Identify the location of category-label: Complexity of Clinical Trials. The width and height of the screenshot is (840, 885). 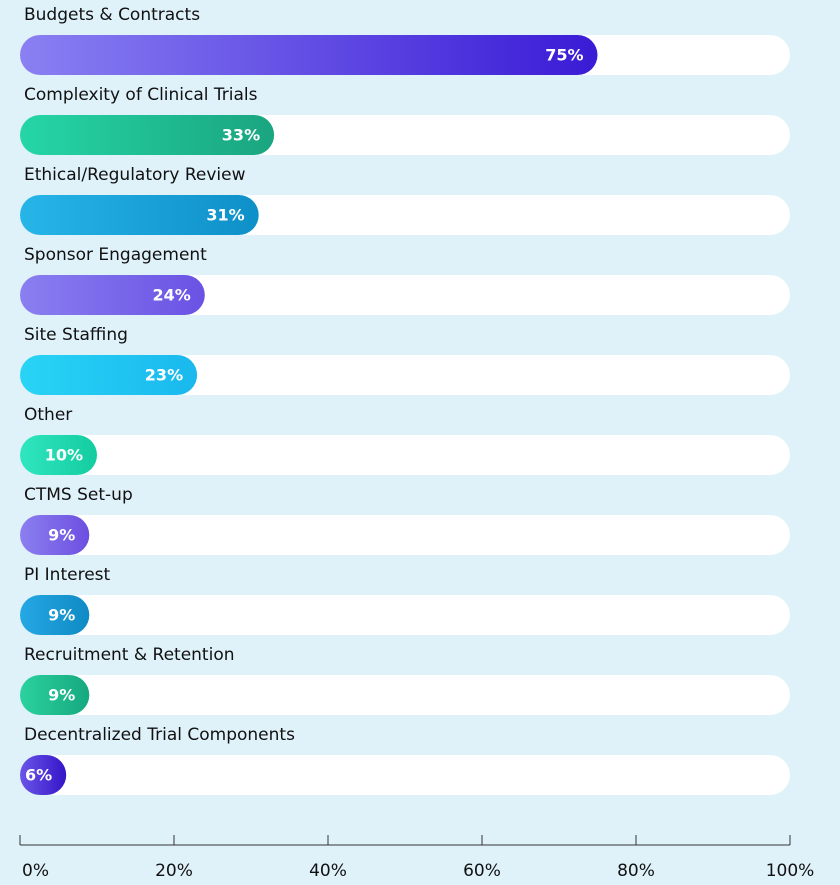
(141, 95).